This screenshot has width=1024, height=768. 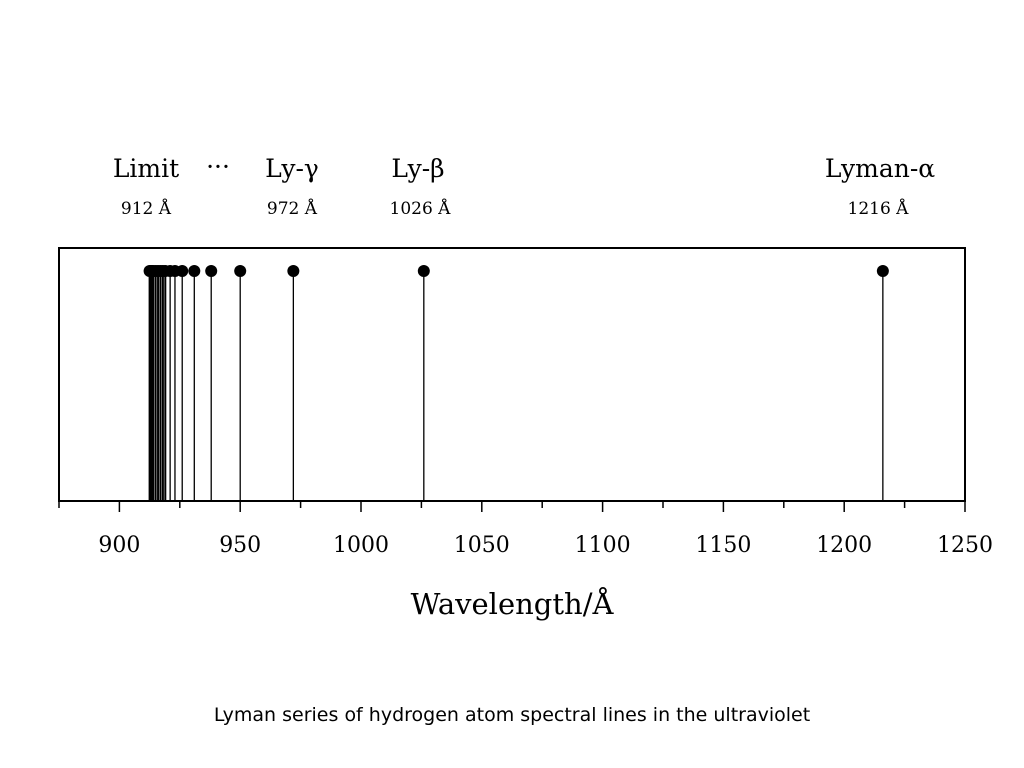 I want to click on x-tick-label: 900, so click(x=119, y=545).